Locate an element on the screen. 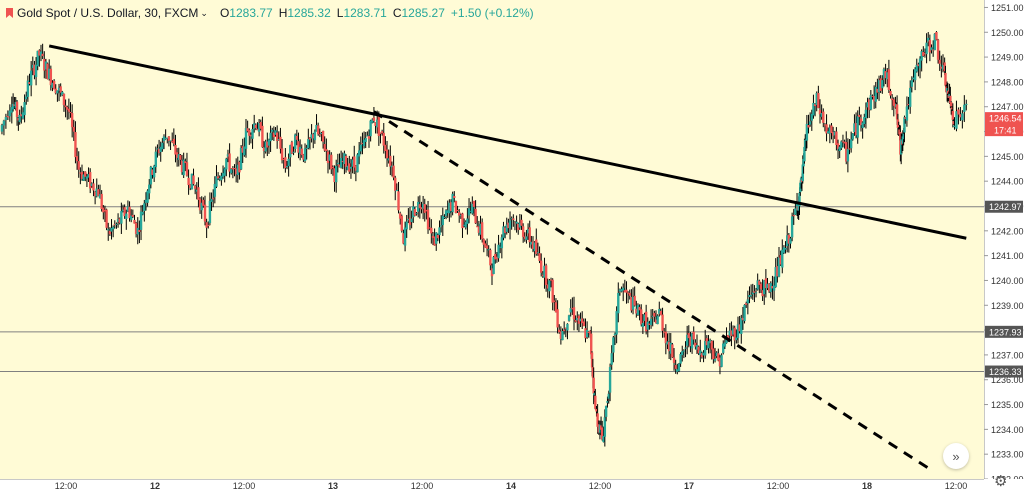 This screenshot has height=491, width=1024. chevron-down-icon: ⌄ is located at coordinates (204, 12).